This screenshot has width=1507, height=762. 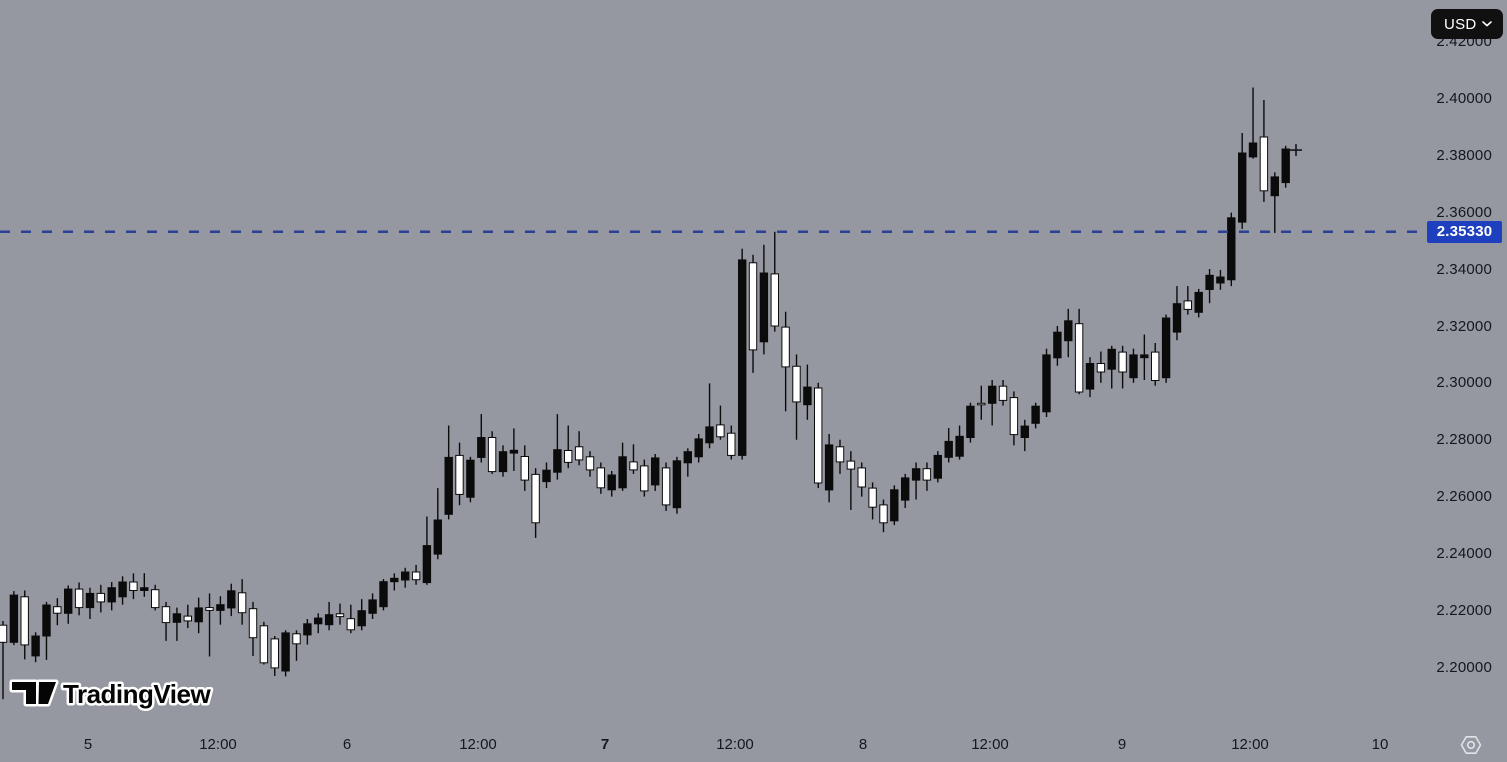 I want to click on tradingview-logo: TradingView, so click(x=133, y=695).